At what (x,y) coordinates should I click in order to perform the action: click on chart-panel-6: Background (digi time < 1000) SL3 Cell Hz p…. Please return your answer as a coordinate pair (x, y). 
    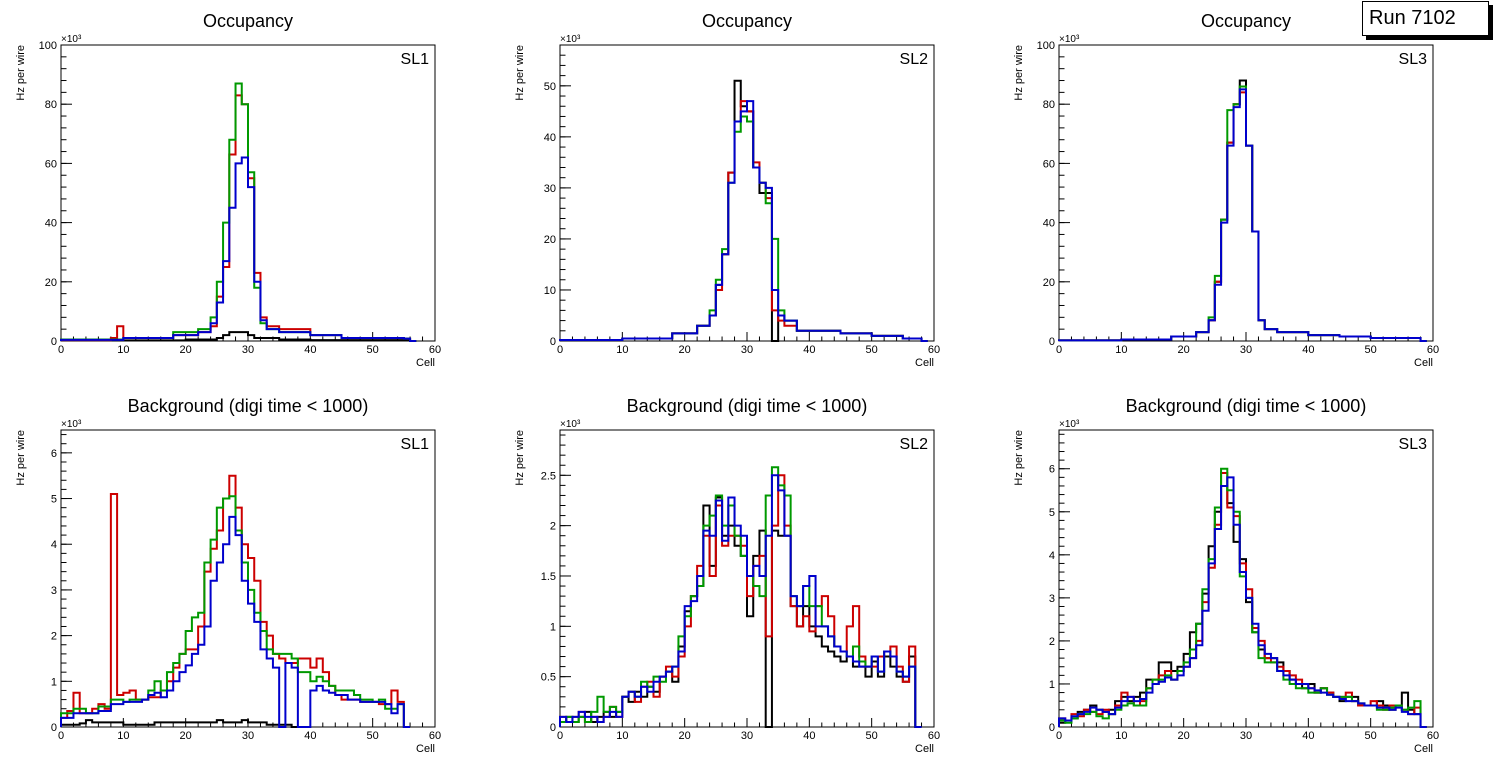
    Looking at the image, I should click on (1226, 575).